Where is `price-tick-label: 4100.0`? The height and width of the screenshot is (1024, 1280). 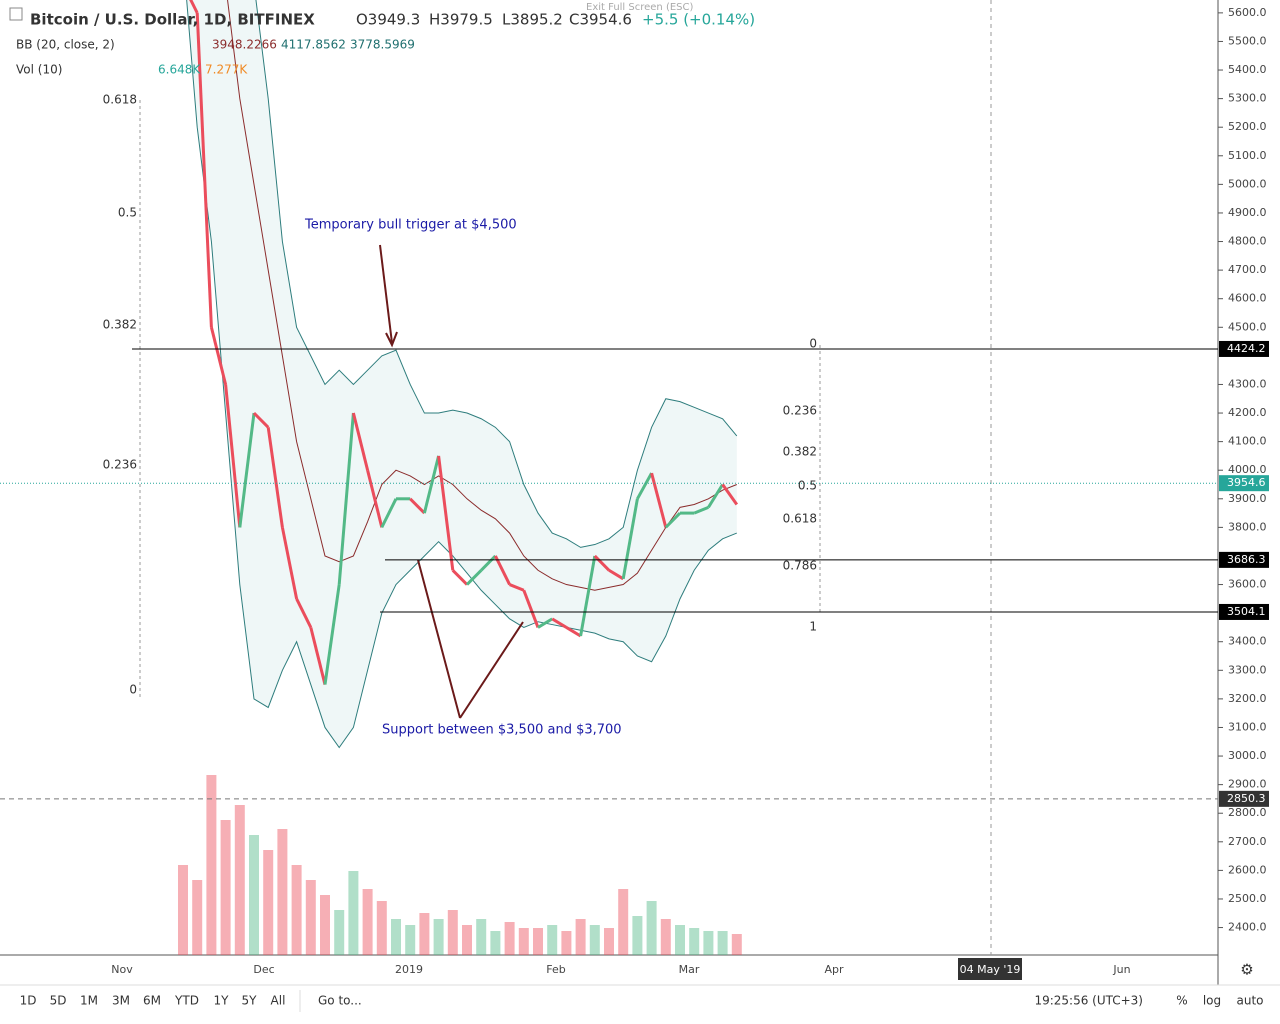
price-tick-label: 4100.0 is located at coordinates (1247, 441).